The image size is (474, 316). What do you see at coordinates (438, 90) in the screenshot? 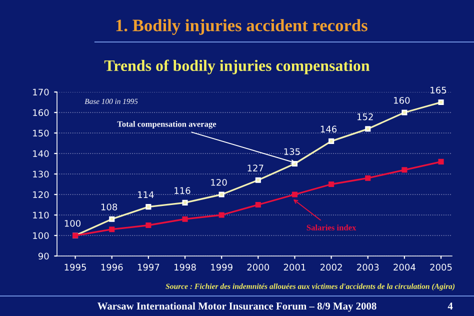
I see `data-label: 165` at bounding box center [438, 90].